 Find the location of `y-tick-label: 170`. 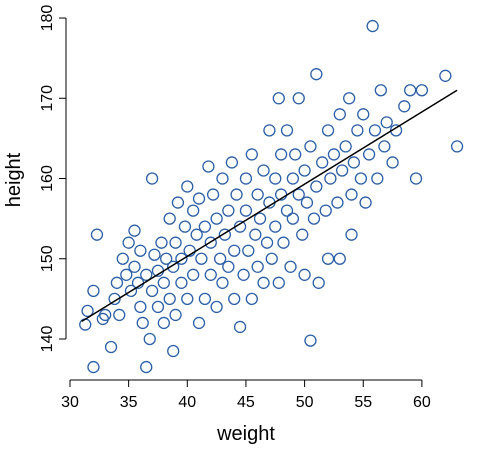

y-tick-label: 170 is located at coordinates (47, 98).